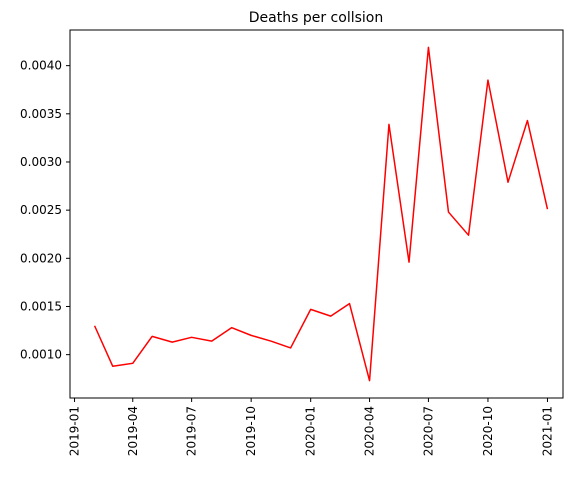 The image size is (574, 477). What do you see at coordinates (316, 18) in the screenshot?
I see `chart-title: Deaths per collsion` at bounding box center [316, 18].